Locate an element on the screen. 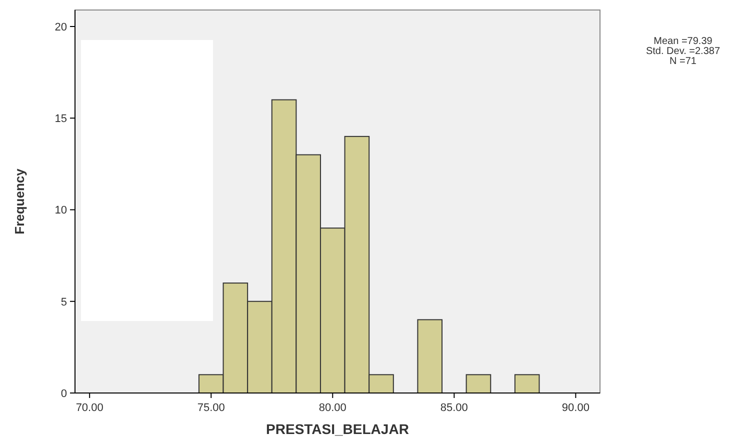 This screenshot has width=756, height=446. x-tick-label: 85.00 is located at coordinates (454, 408).